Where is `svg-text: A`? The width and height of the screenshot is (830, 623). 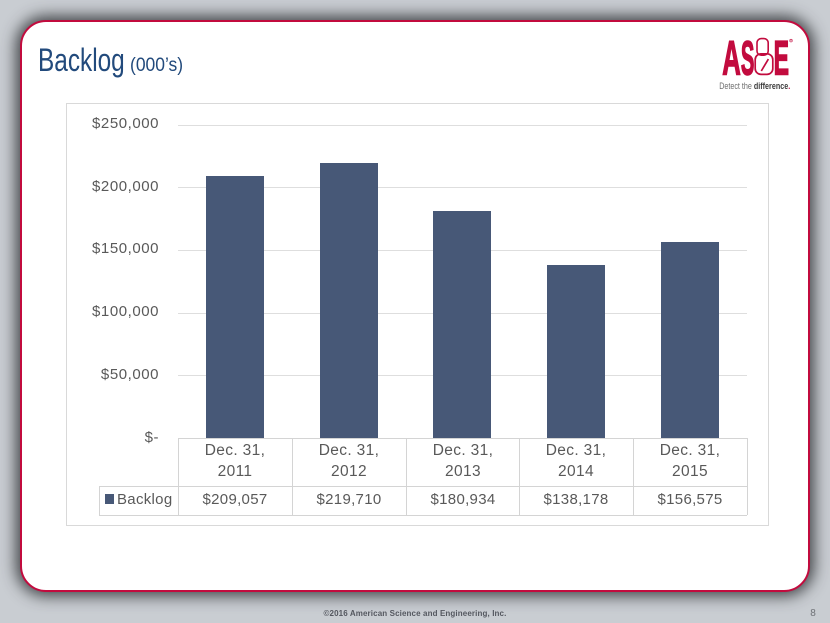 svg-text: A is located at coordinates (731, 59).